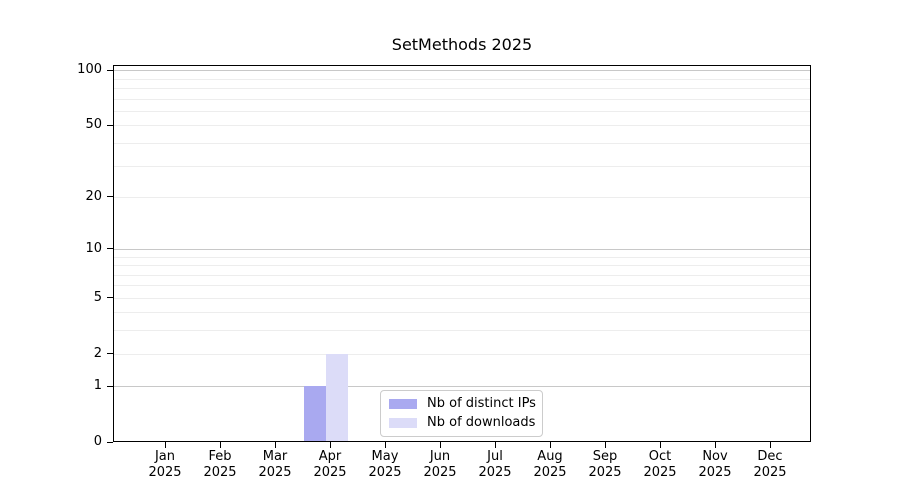 This screenshot has width=900, height=500. Describe the element at coordinates (93, 248) in the screenshot. I see `y-axis-label: 10` at that location.